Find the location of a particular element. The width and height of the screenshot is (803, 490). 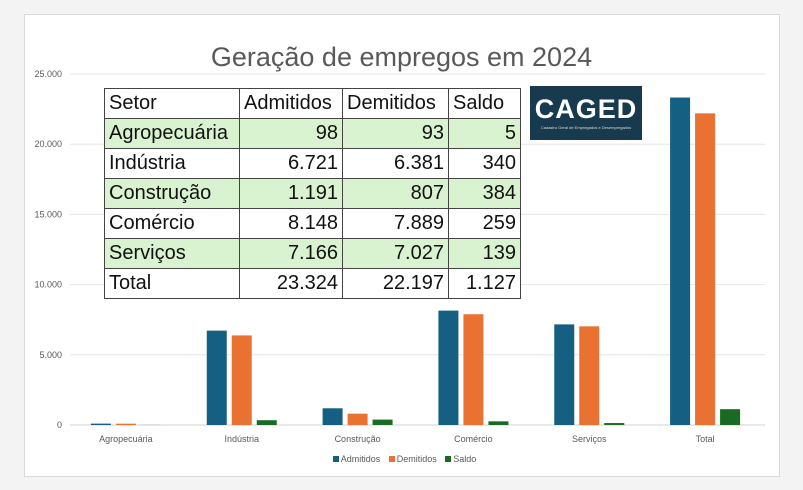

table-header: Setor Admitidos Demitidos Saldo is located at coordinates (312, 103).